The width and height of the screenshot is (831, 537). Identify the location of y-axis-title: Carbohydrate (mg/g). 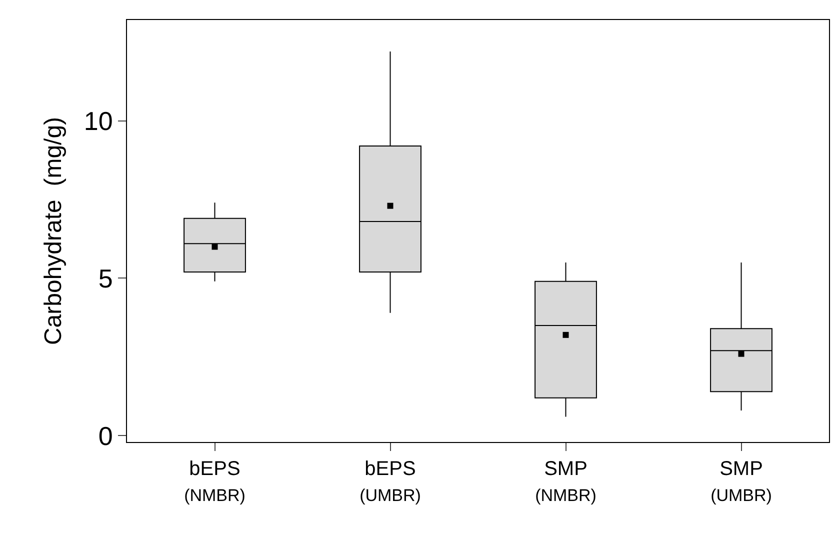
(53, 231).